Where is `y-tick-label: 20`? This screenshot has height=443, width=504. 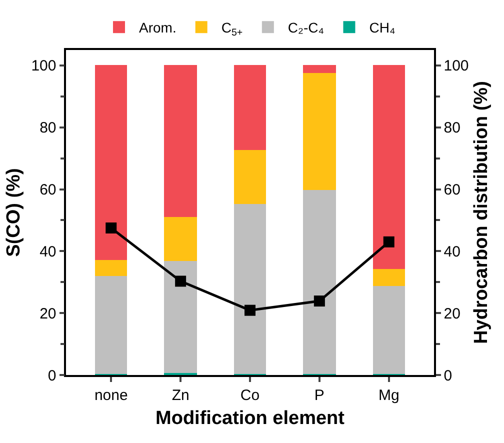 y-tick-label: 20 is located at coordinates (48, 313).